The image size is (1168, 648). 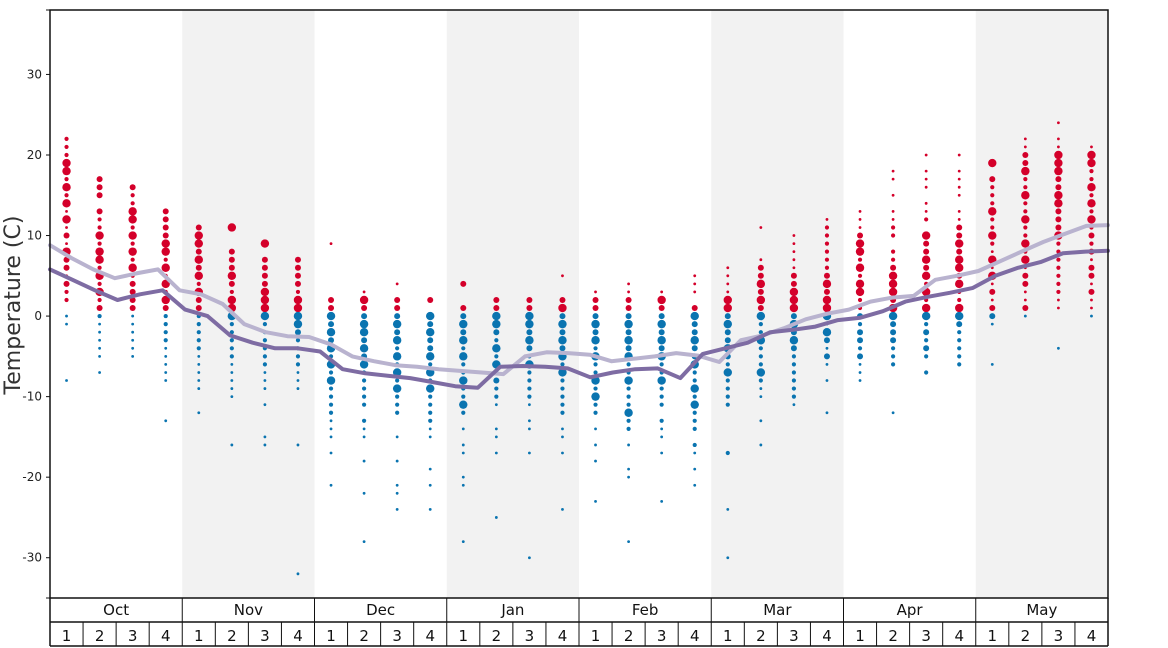 What do you see at coordinates (116, 610) in the screenshot?
I see `month-label: Oct` at bounding box center [116, 610].